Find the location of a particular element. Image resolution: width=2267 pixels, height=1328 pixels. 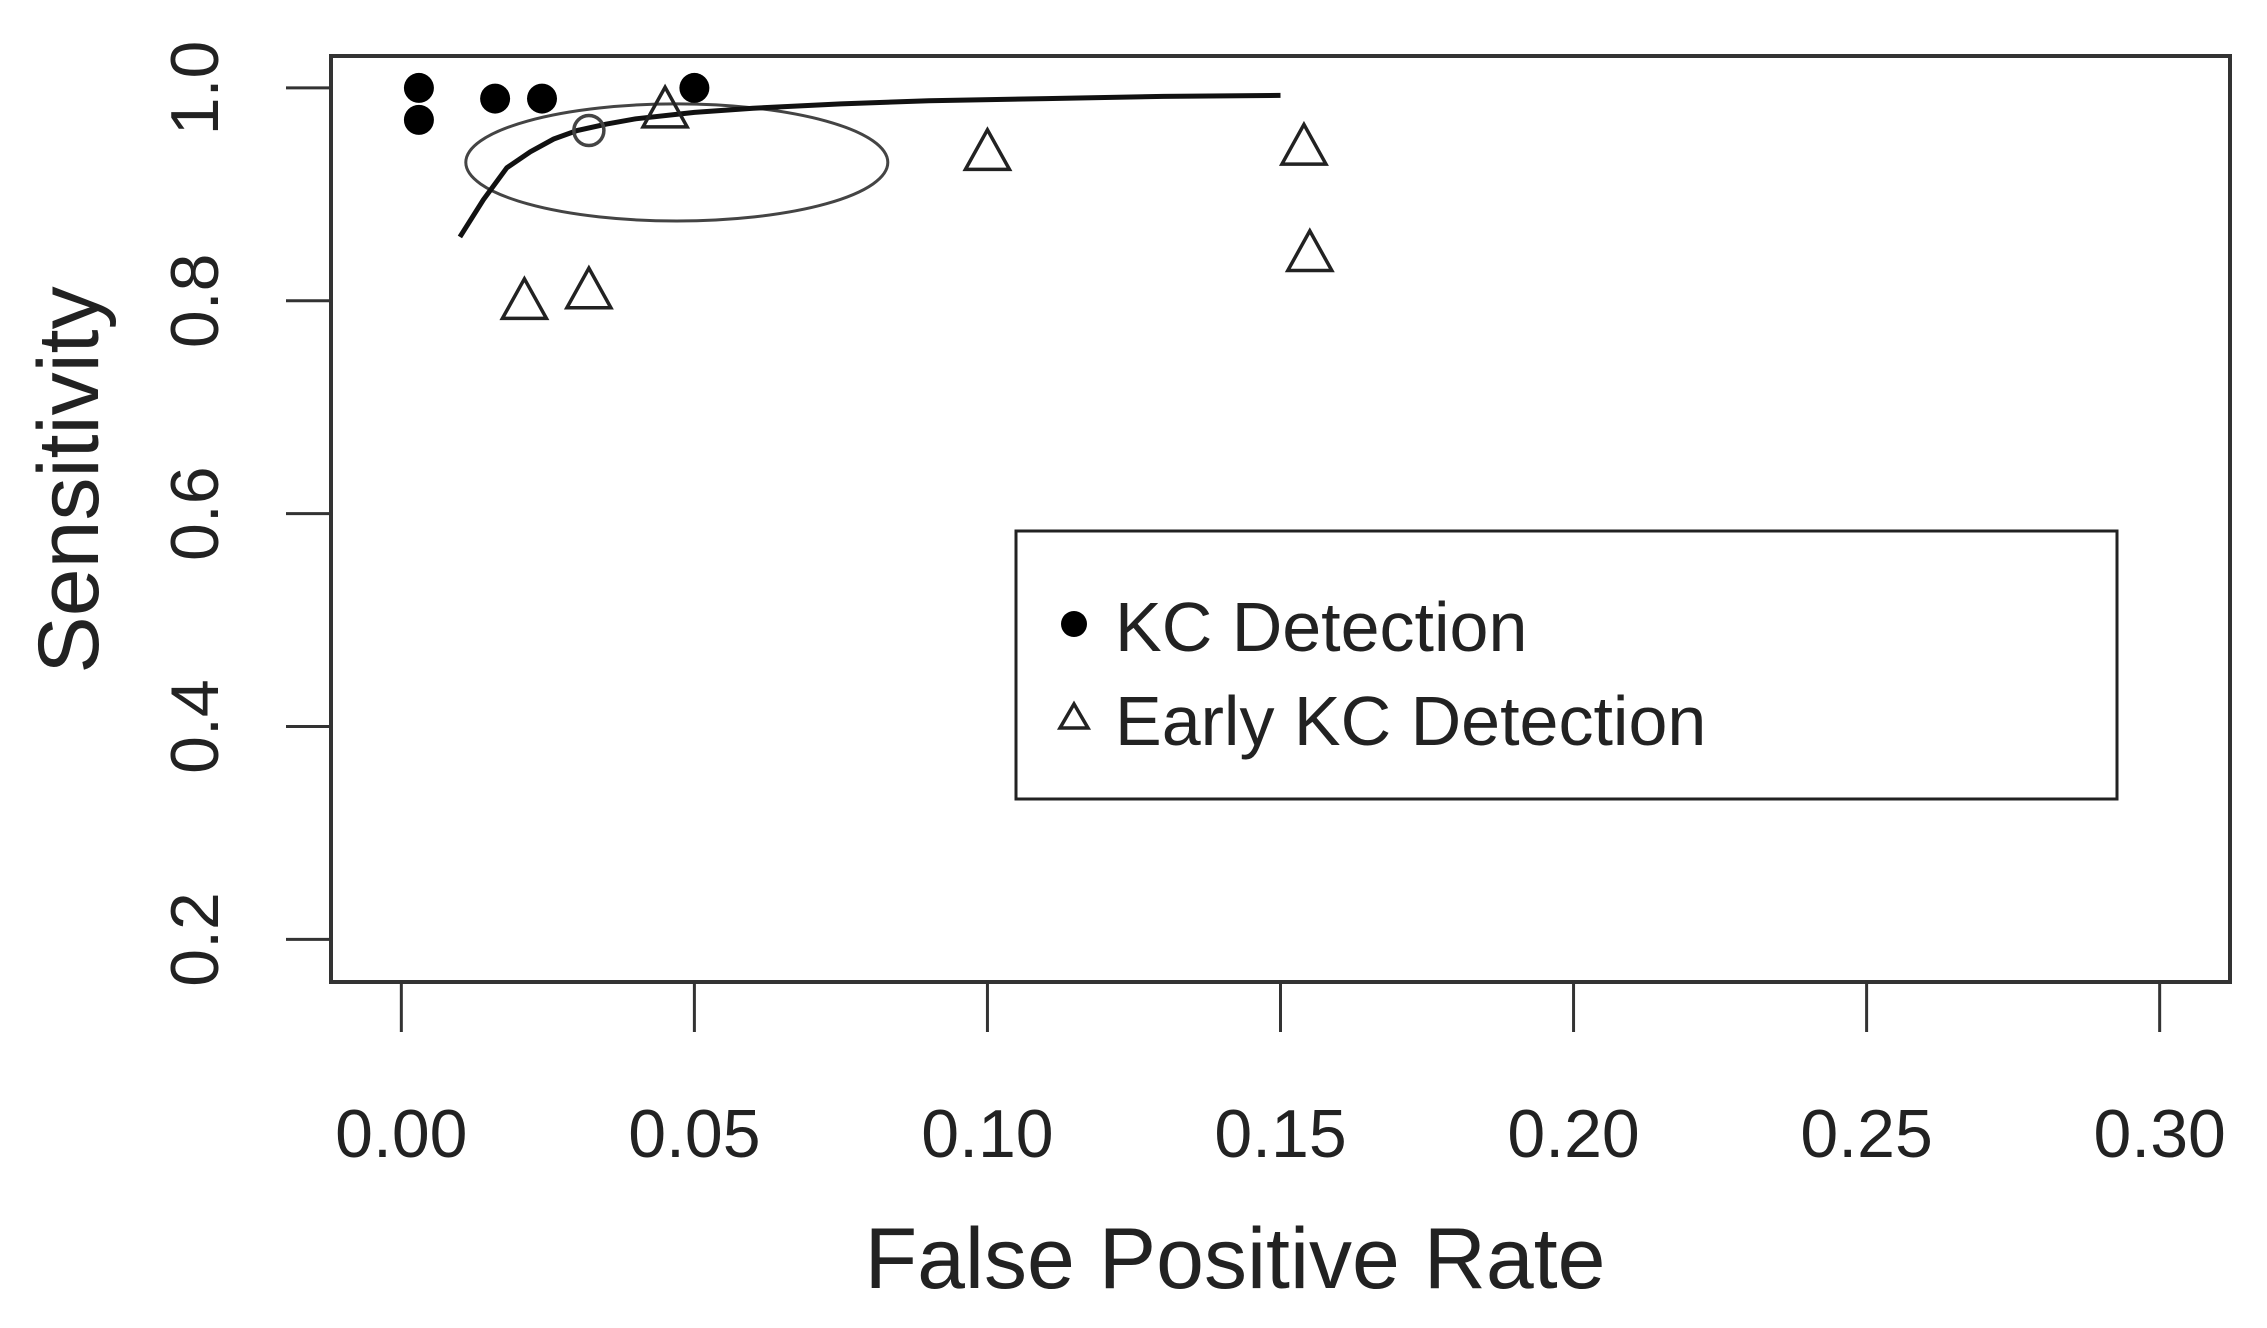

legend-box is located at coordinates (1566, 665).